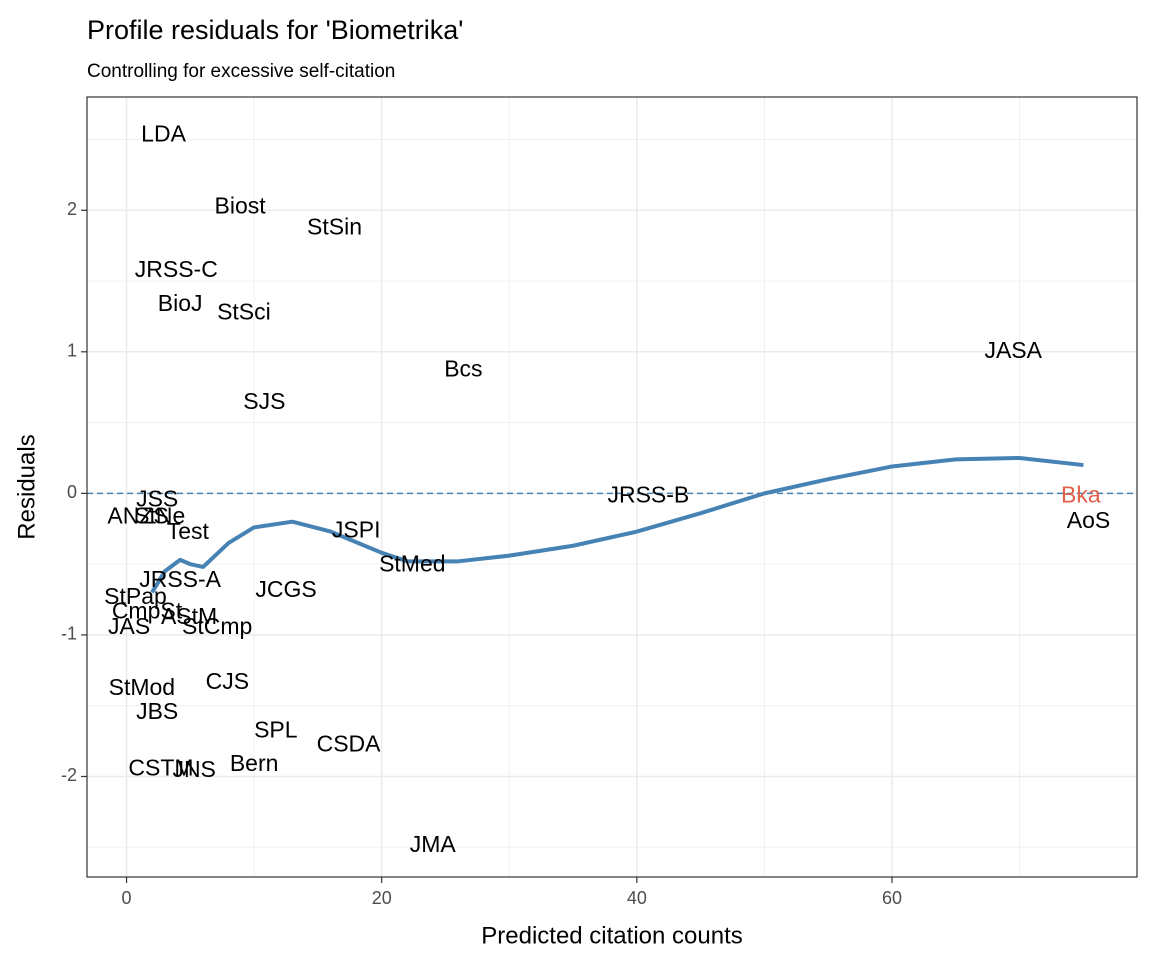 This screenshot has height=960, width=1152. What do you see at coordinates (264, 401) in the screenshot?
I see `point-label: SJS` at bounding box center [264, 401].